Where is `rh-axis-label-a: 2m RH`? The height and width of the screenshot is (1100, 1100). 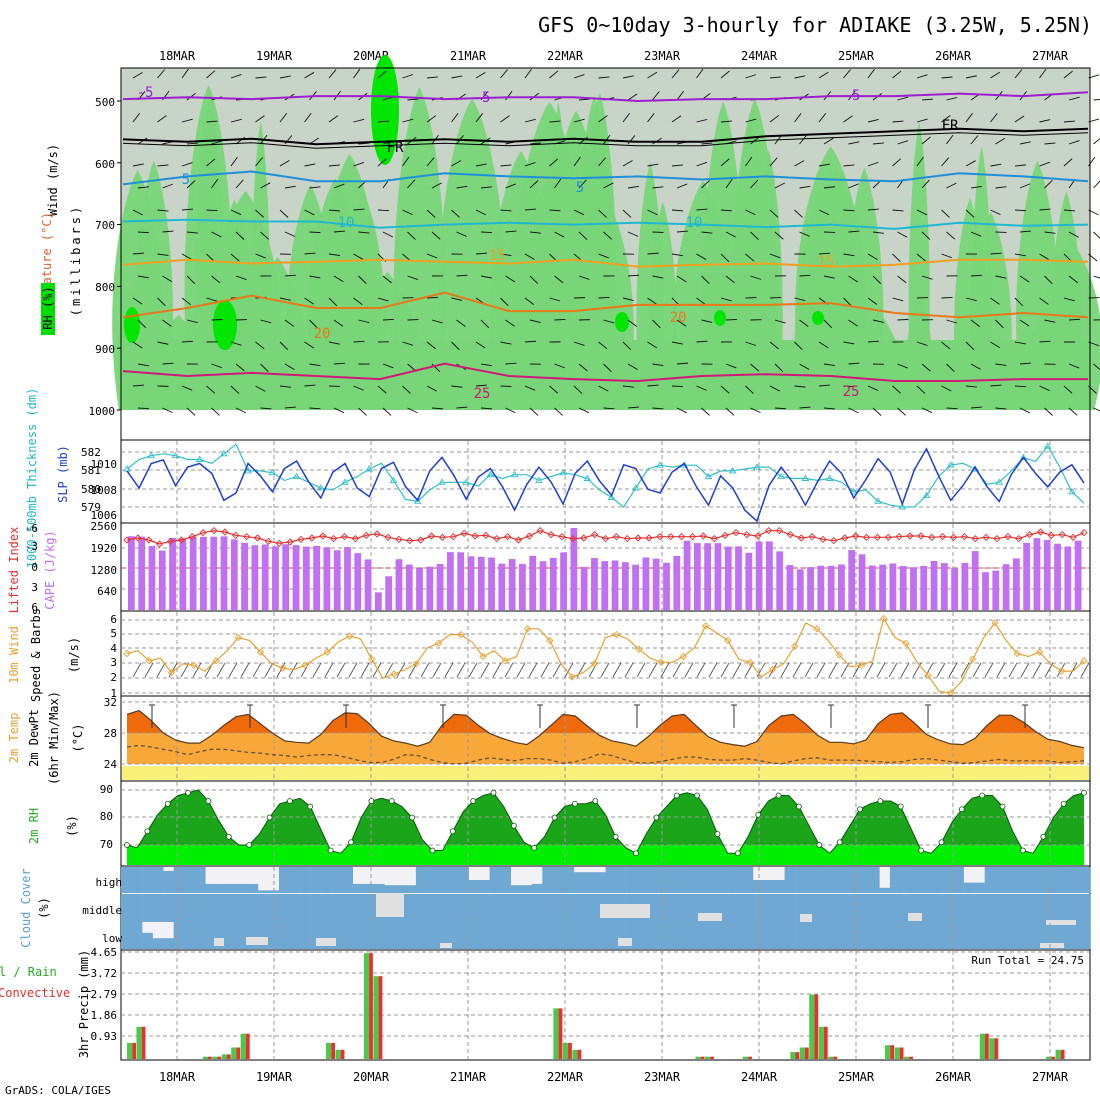
rh-axis-label-a: 2m RH is located at coordinates (34, 826).